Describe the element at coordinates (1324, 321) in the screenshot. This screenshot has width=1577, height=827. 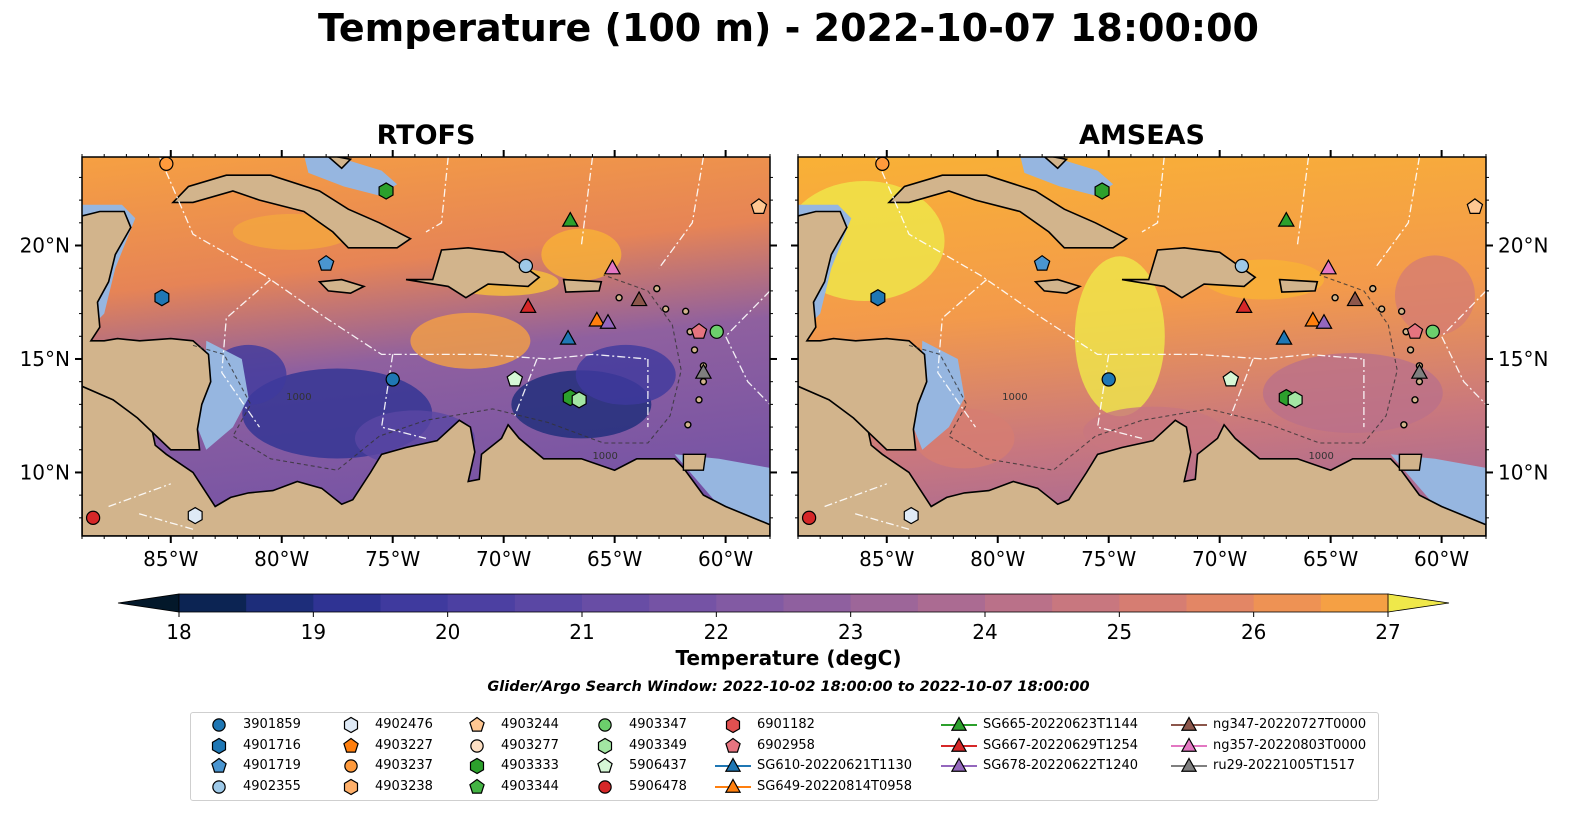
I see `float-marker-SG678-20220622T1240` at that location.